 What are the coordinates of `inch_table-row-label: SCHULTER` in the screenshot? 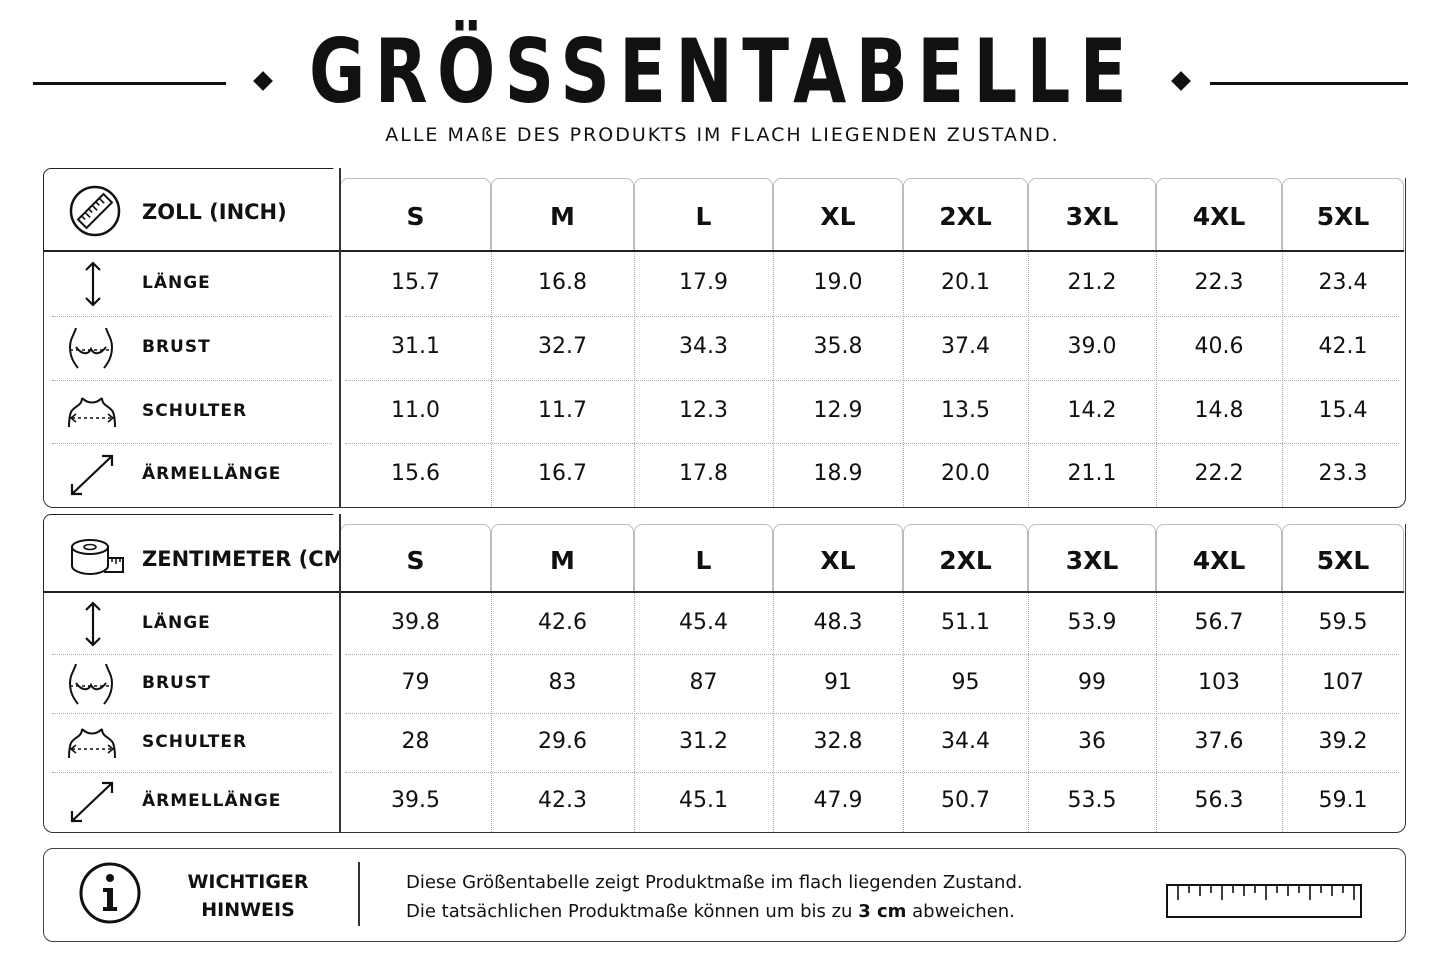 It's located at (195, 410).